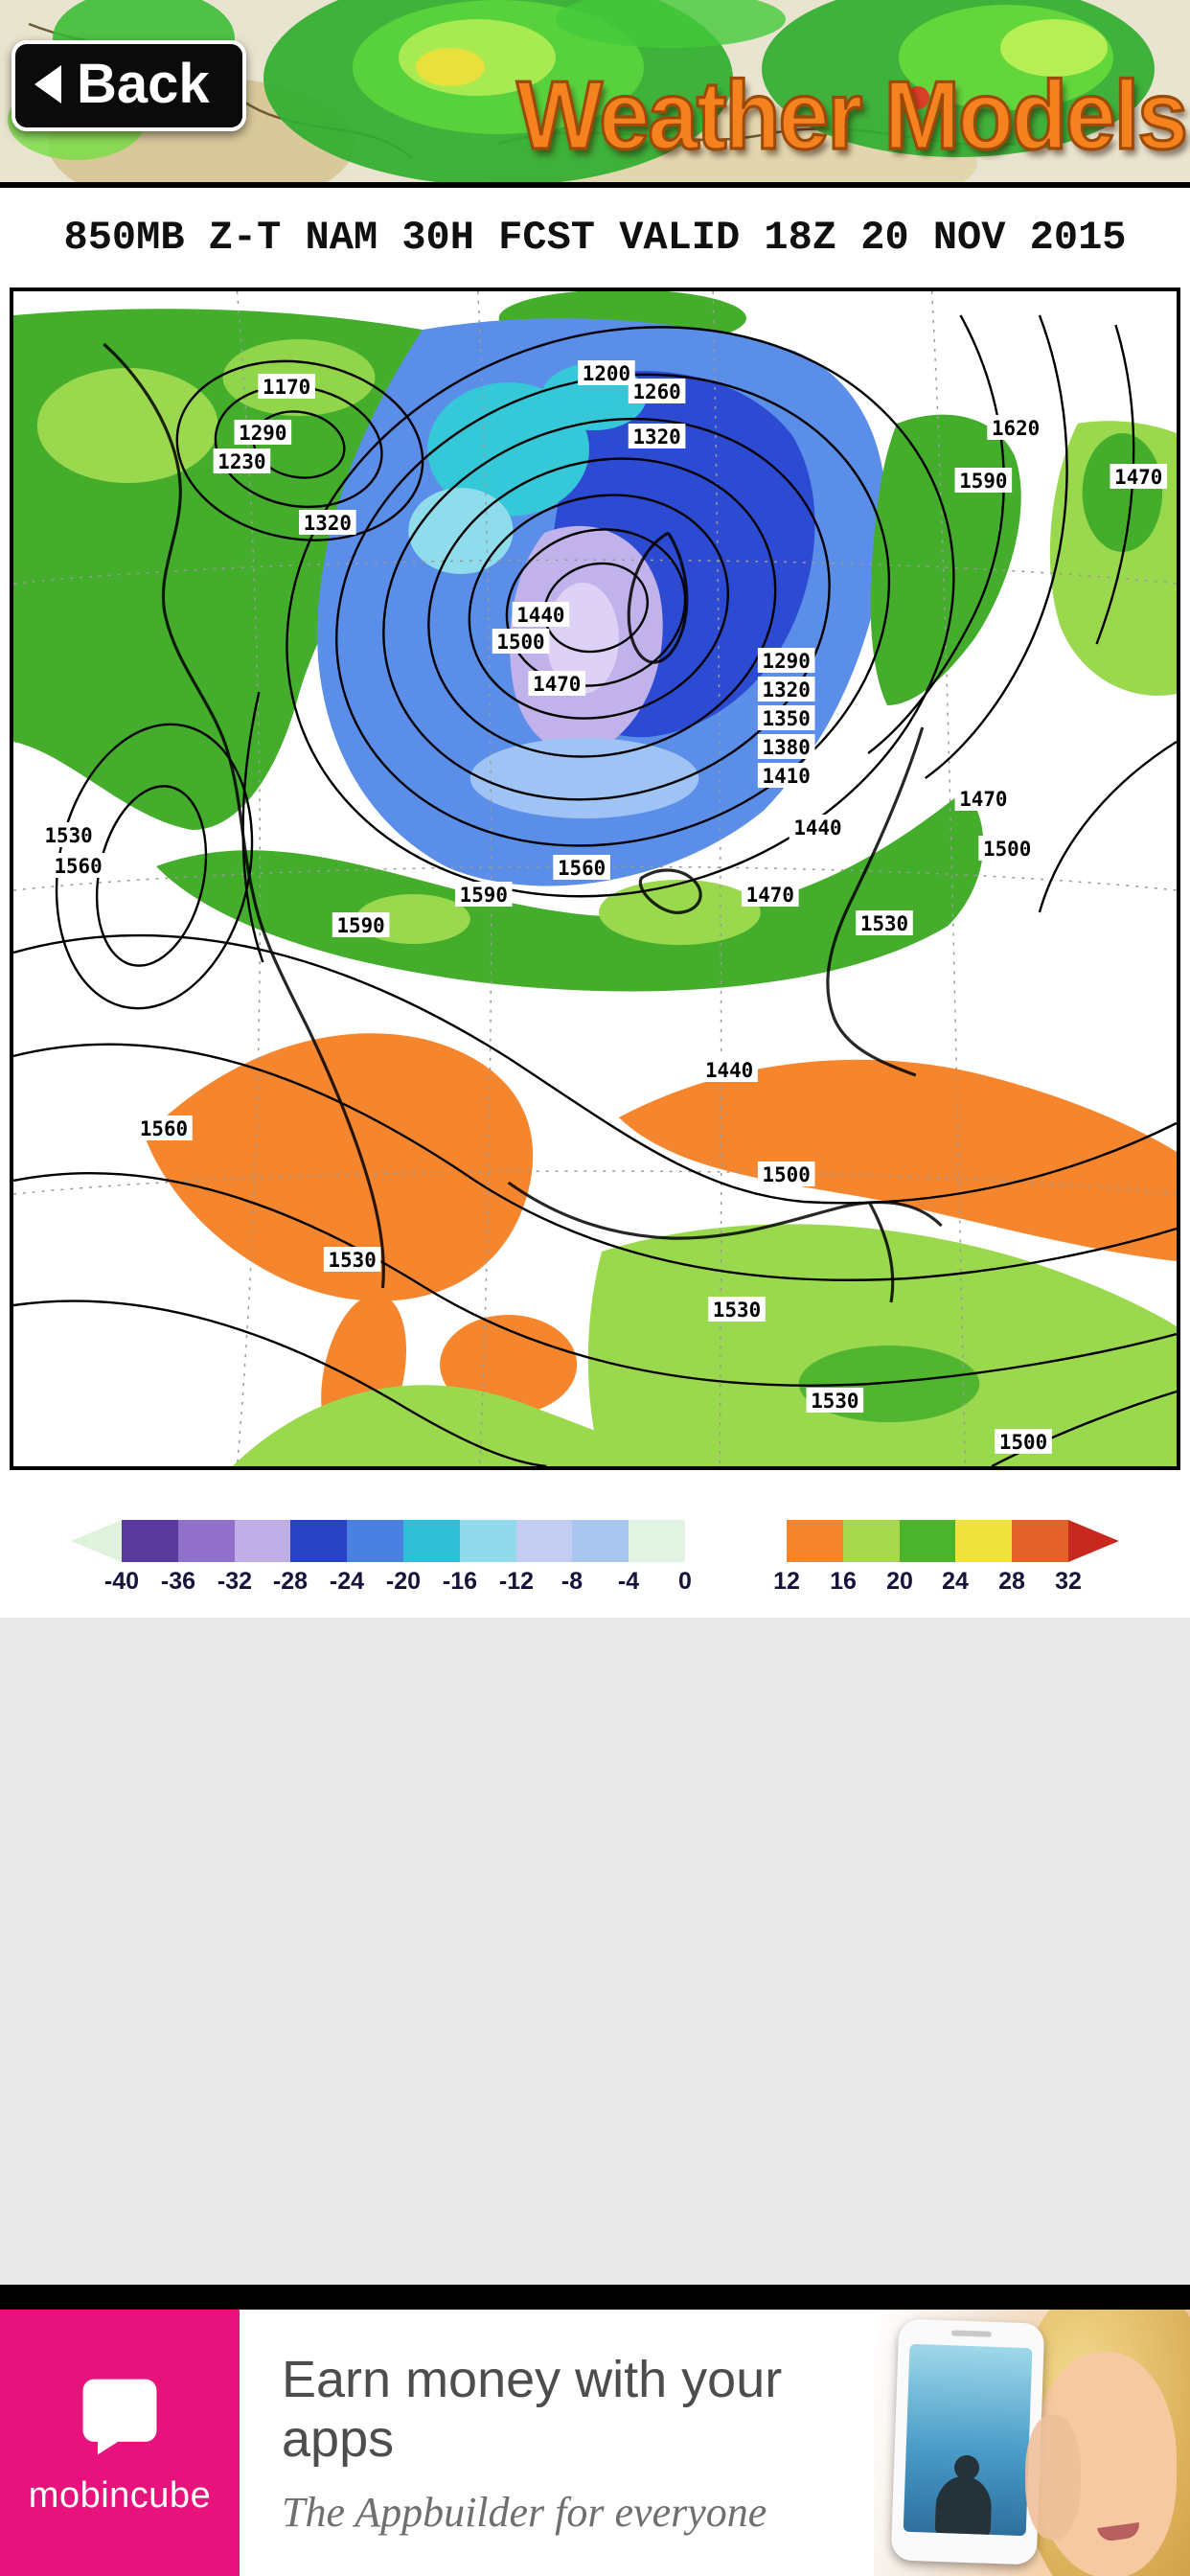 The width and height of the screenshot is (1190, 2576). I want to click on ad-subline: The Appbuilder for everyone, so click(525, 2512).